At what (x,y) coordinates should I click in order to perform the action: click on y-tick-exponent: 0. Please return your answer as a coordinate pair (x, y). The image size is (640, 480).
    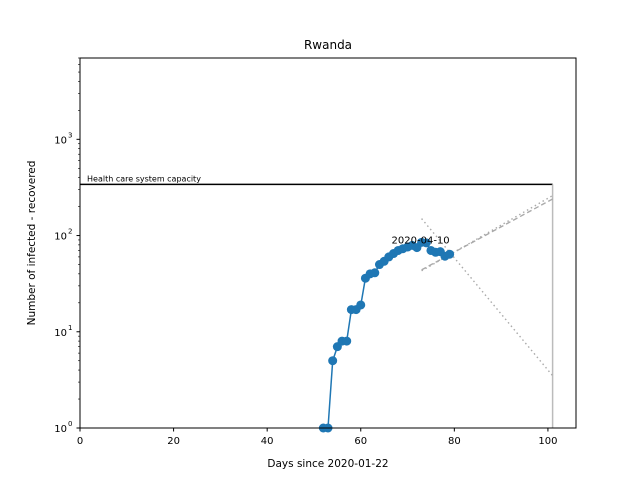
    Looking at the image, I should click on (70, 424).